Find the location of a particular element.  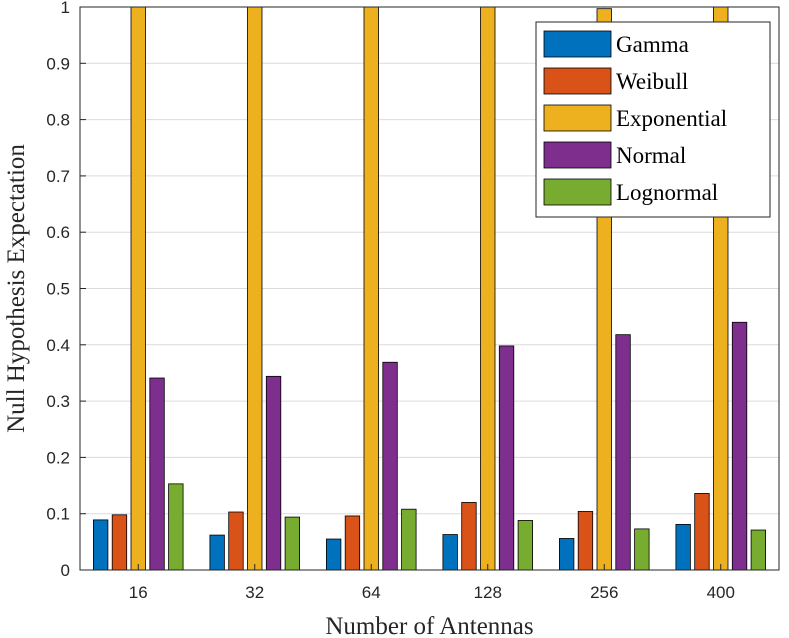

x-tick-label: 16 is located at coordinates (138, 592).